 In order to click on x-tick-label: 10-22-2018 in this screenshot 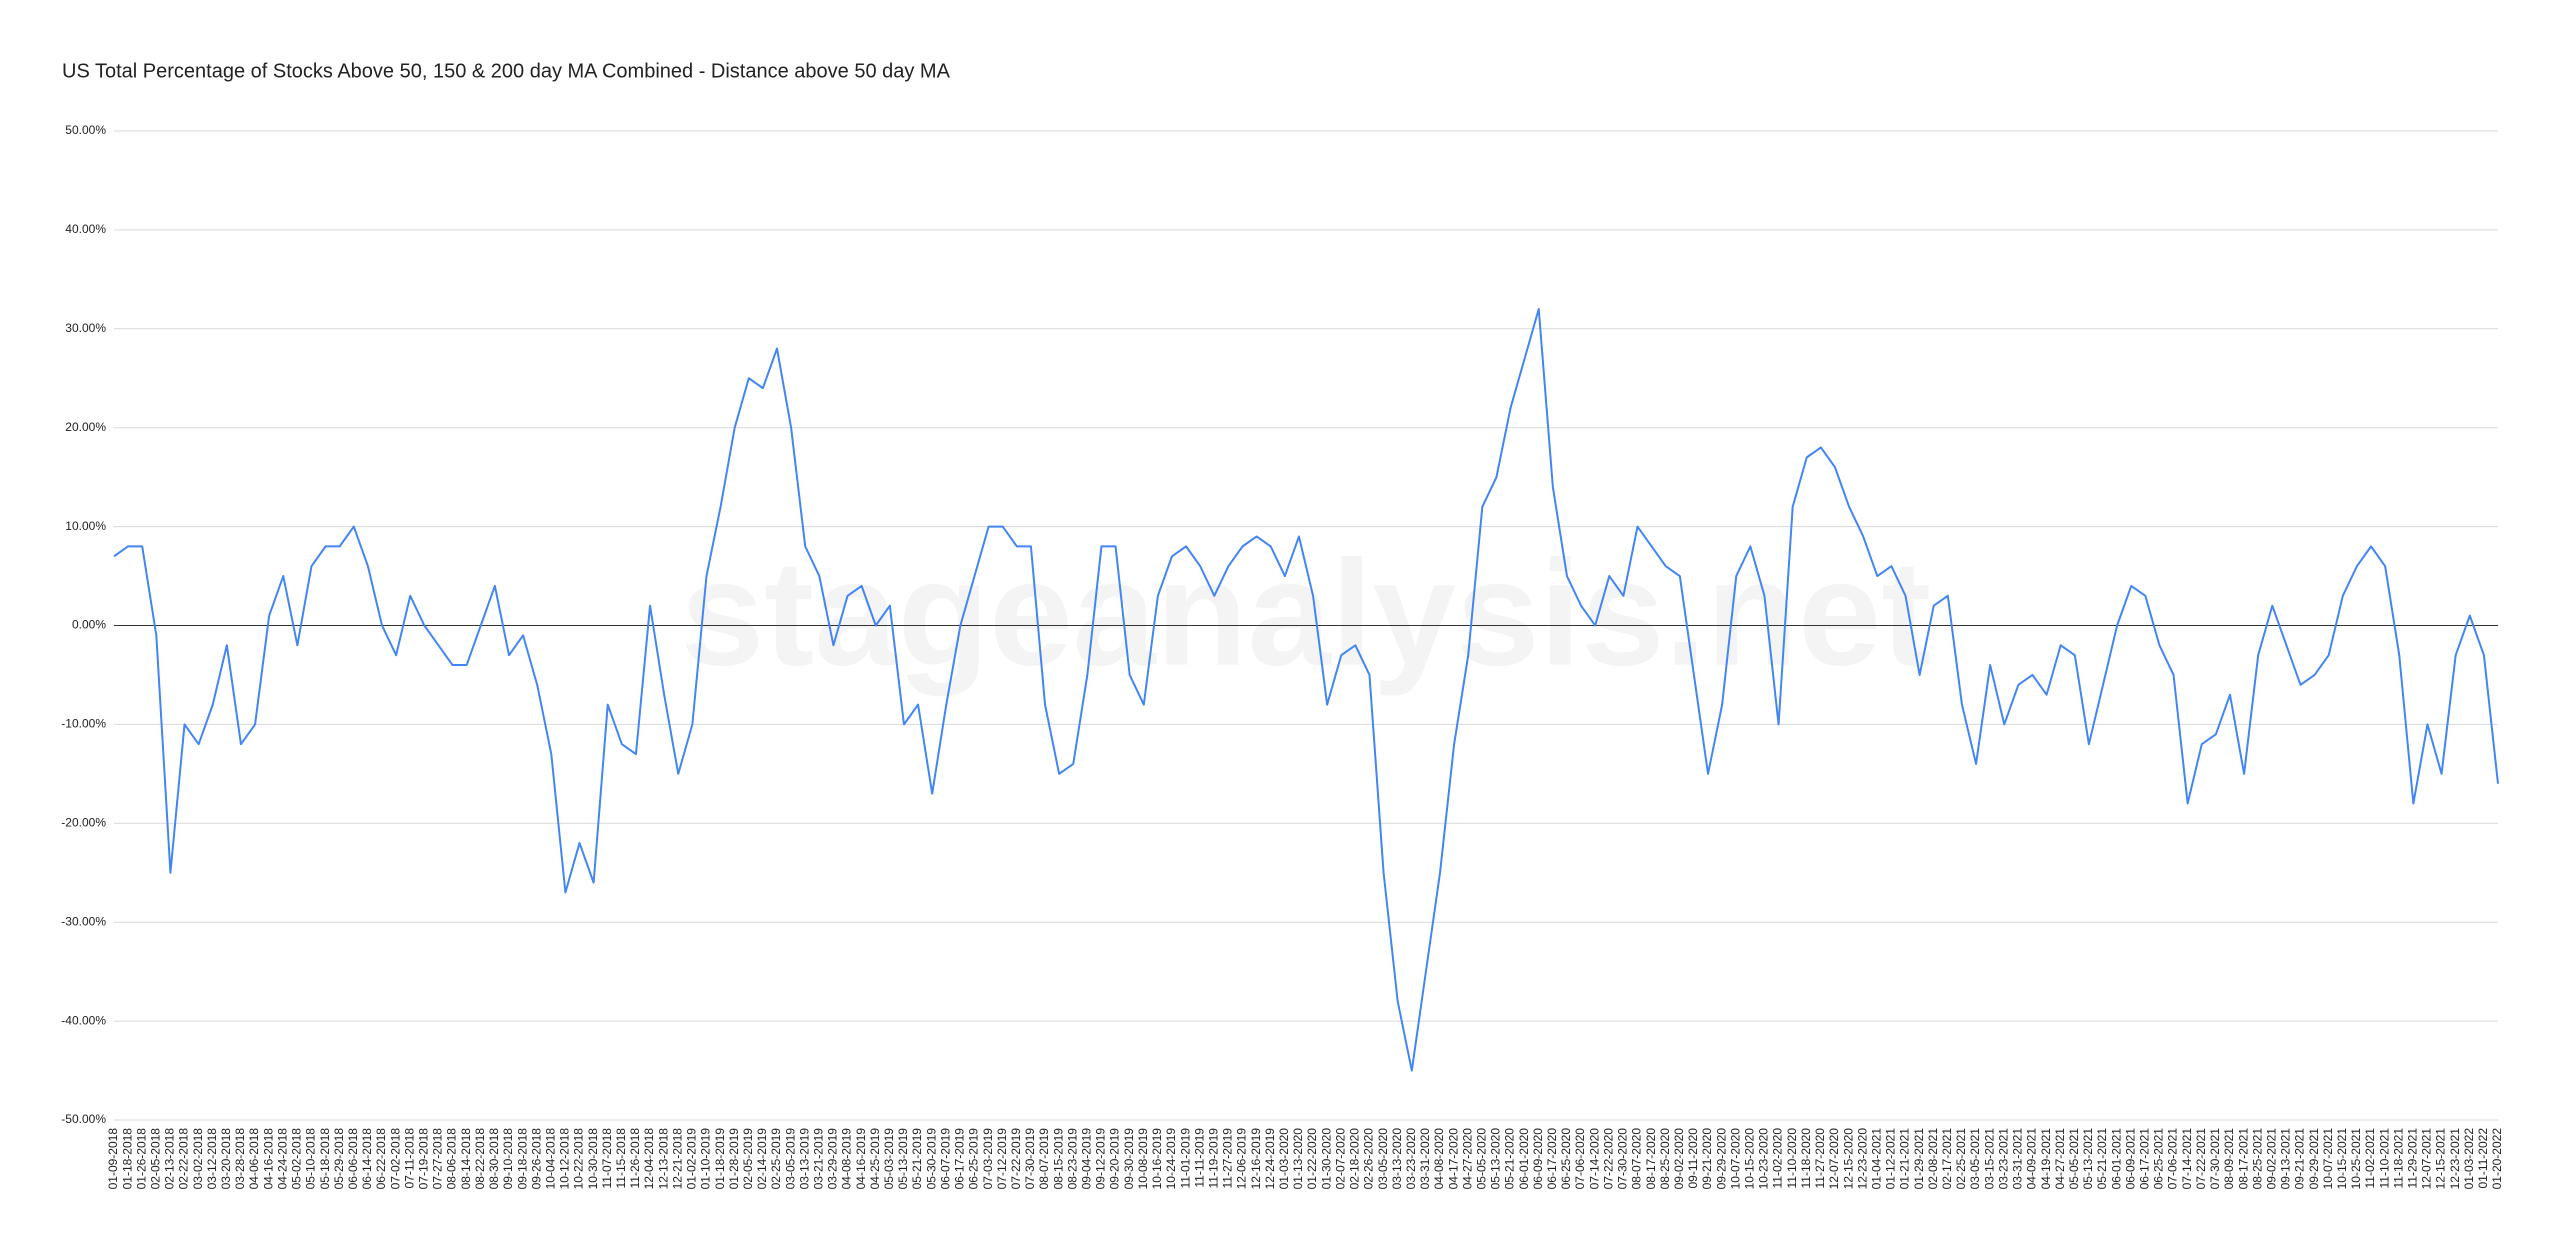, I will do `click(579, 1159)`.